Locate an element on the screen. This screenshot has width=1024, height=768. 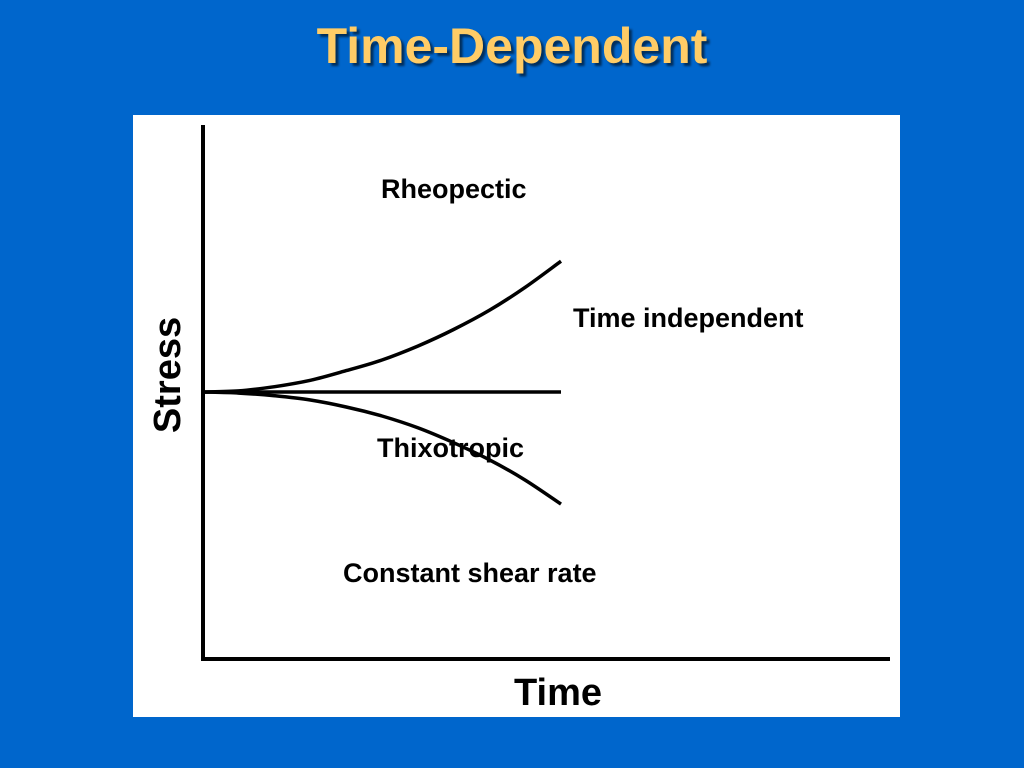
series-line-rheopectic is located at coordinates (382, 326).